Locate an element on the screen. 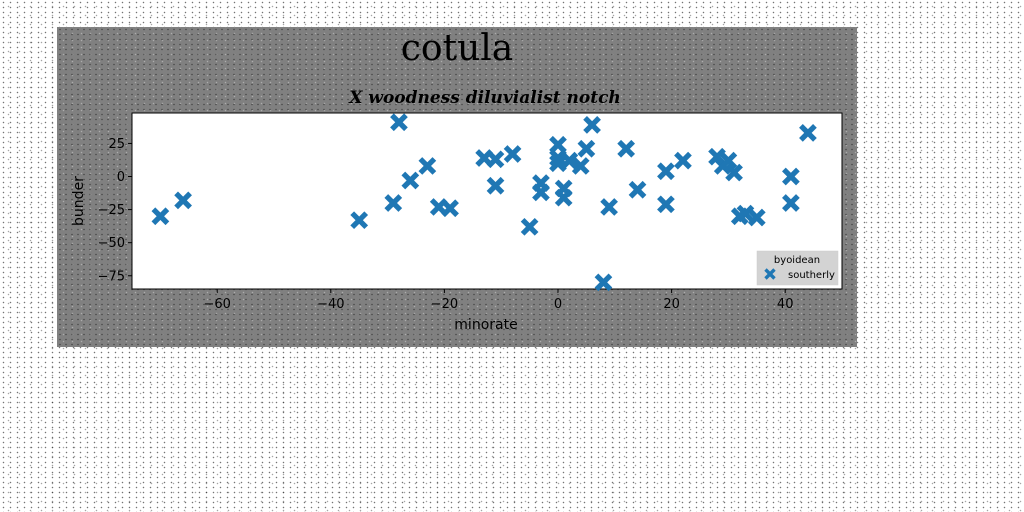 The image size is (1024, 512). x-tick-label: 40 is located at coordinates (785, 304).